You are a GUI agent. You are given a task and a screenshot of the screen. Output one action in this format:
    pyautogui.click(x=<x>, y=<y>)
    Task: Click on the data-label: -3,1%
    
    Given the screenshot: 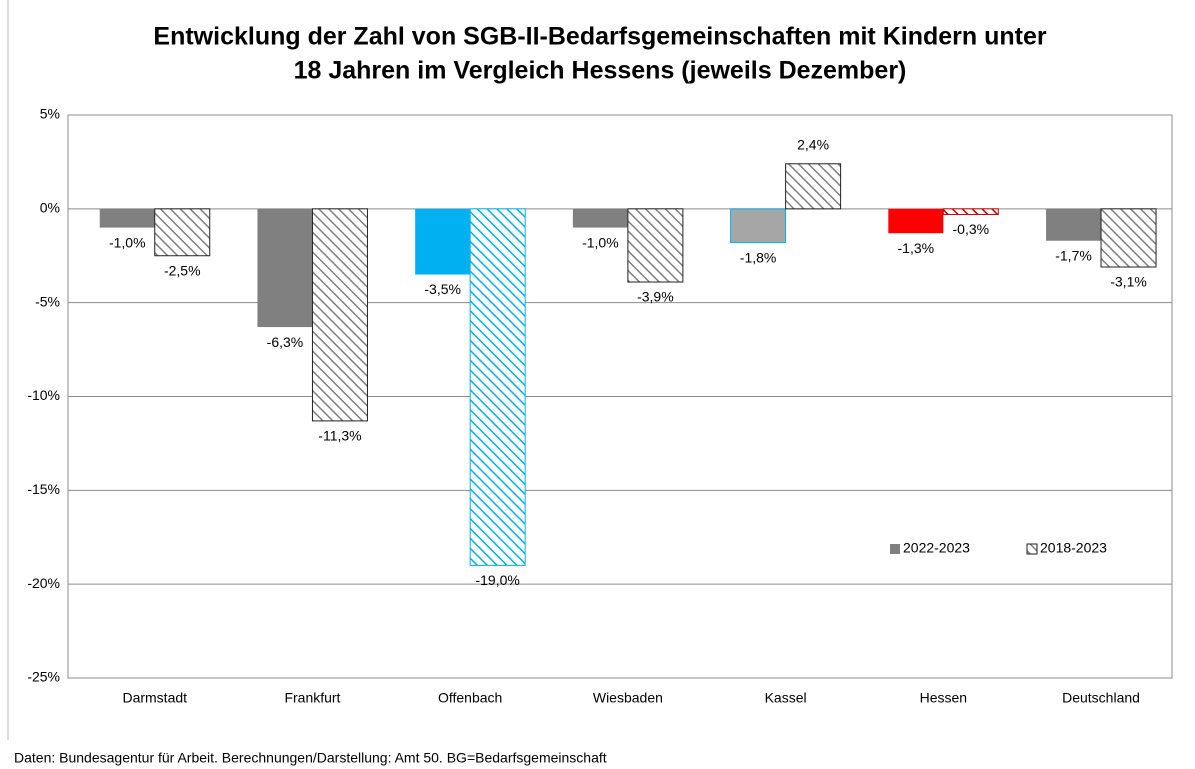 What is the action you would take?
    pyautogui.click(x=1128, y=282)
    